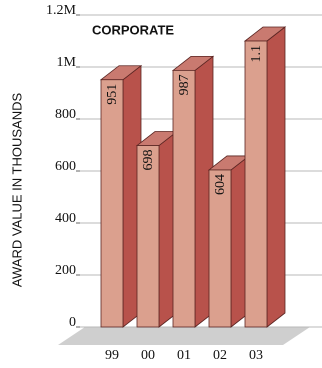 The height and width of the screenshot is (368, 322). I want to click on y-tick-label: 0, so click(72, 322).